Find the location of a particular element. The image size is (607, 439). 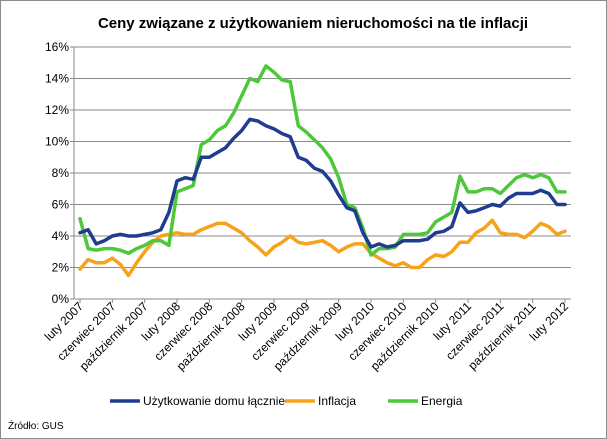

source-note: Źródło: GUS is located at coordinates (36, 425).